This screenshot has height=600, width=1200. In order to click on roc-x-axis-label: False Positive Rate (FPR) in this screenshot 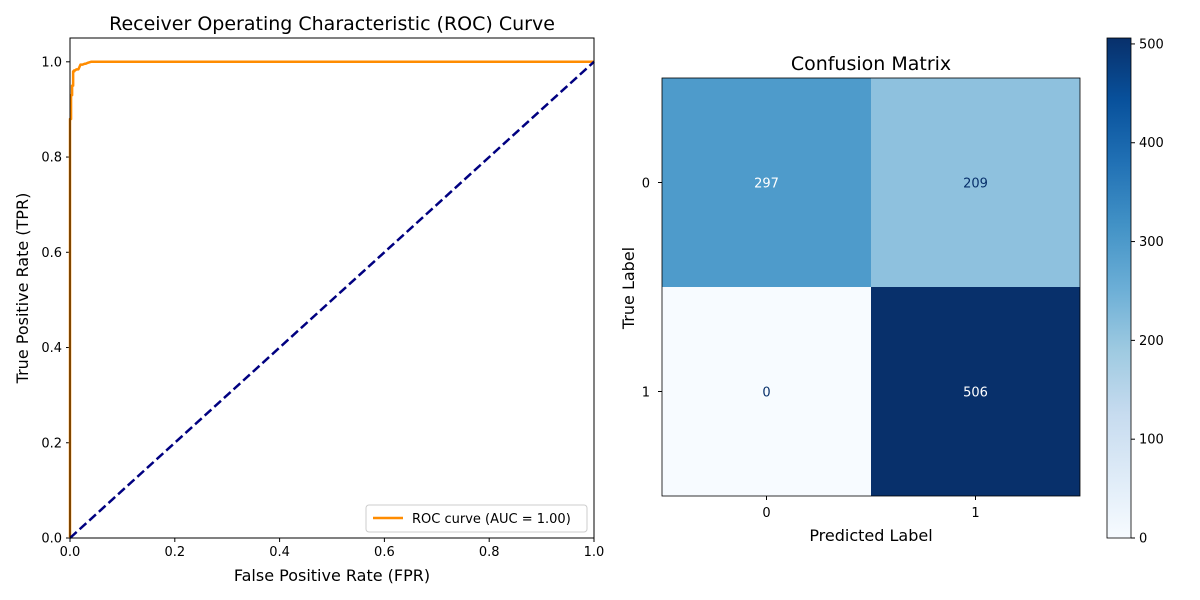, I will do `click(332, 575)`.